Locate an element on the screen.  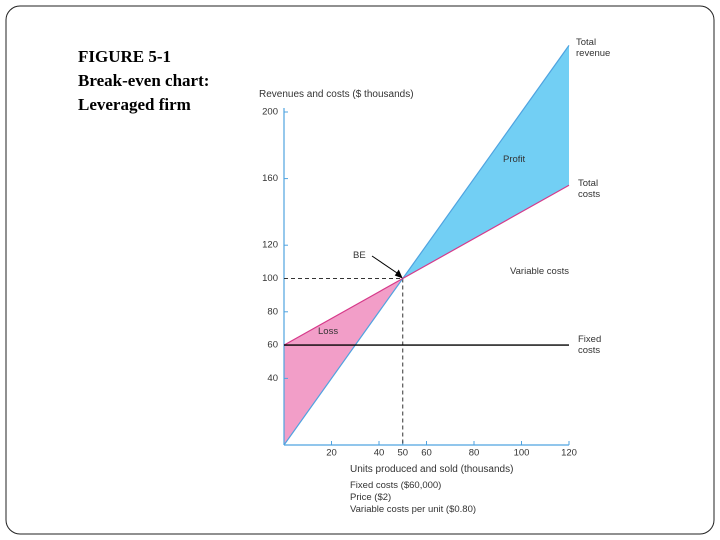
x-tick-label: 40 is located at coordinates (379, 453).